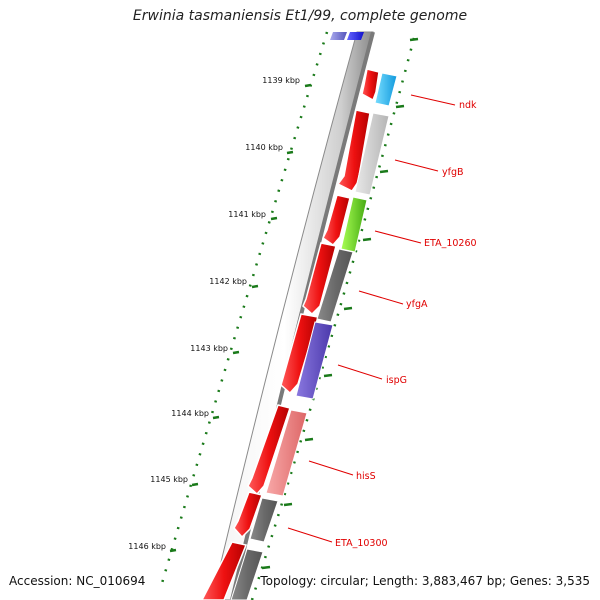 This screenshot has height=600, width=600. Describe the element at coordinates (264, 147) in the screenshot. I see `tick-label: 1140 kbp` at that location.